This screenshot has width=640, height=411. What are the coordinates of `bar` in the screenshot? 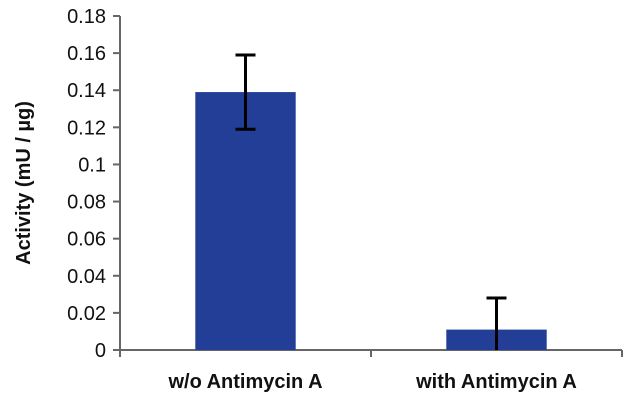 It's located at (245, 221).